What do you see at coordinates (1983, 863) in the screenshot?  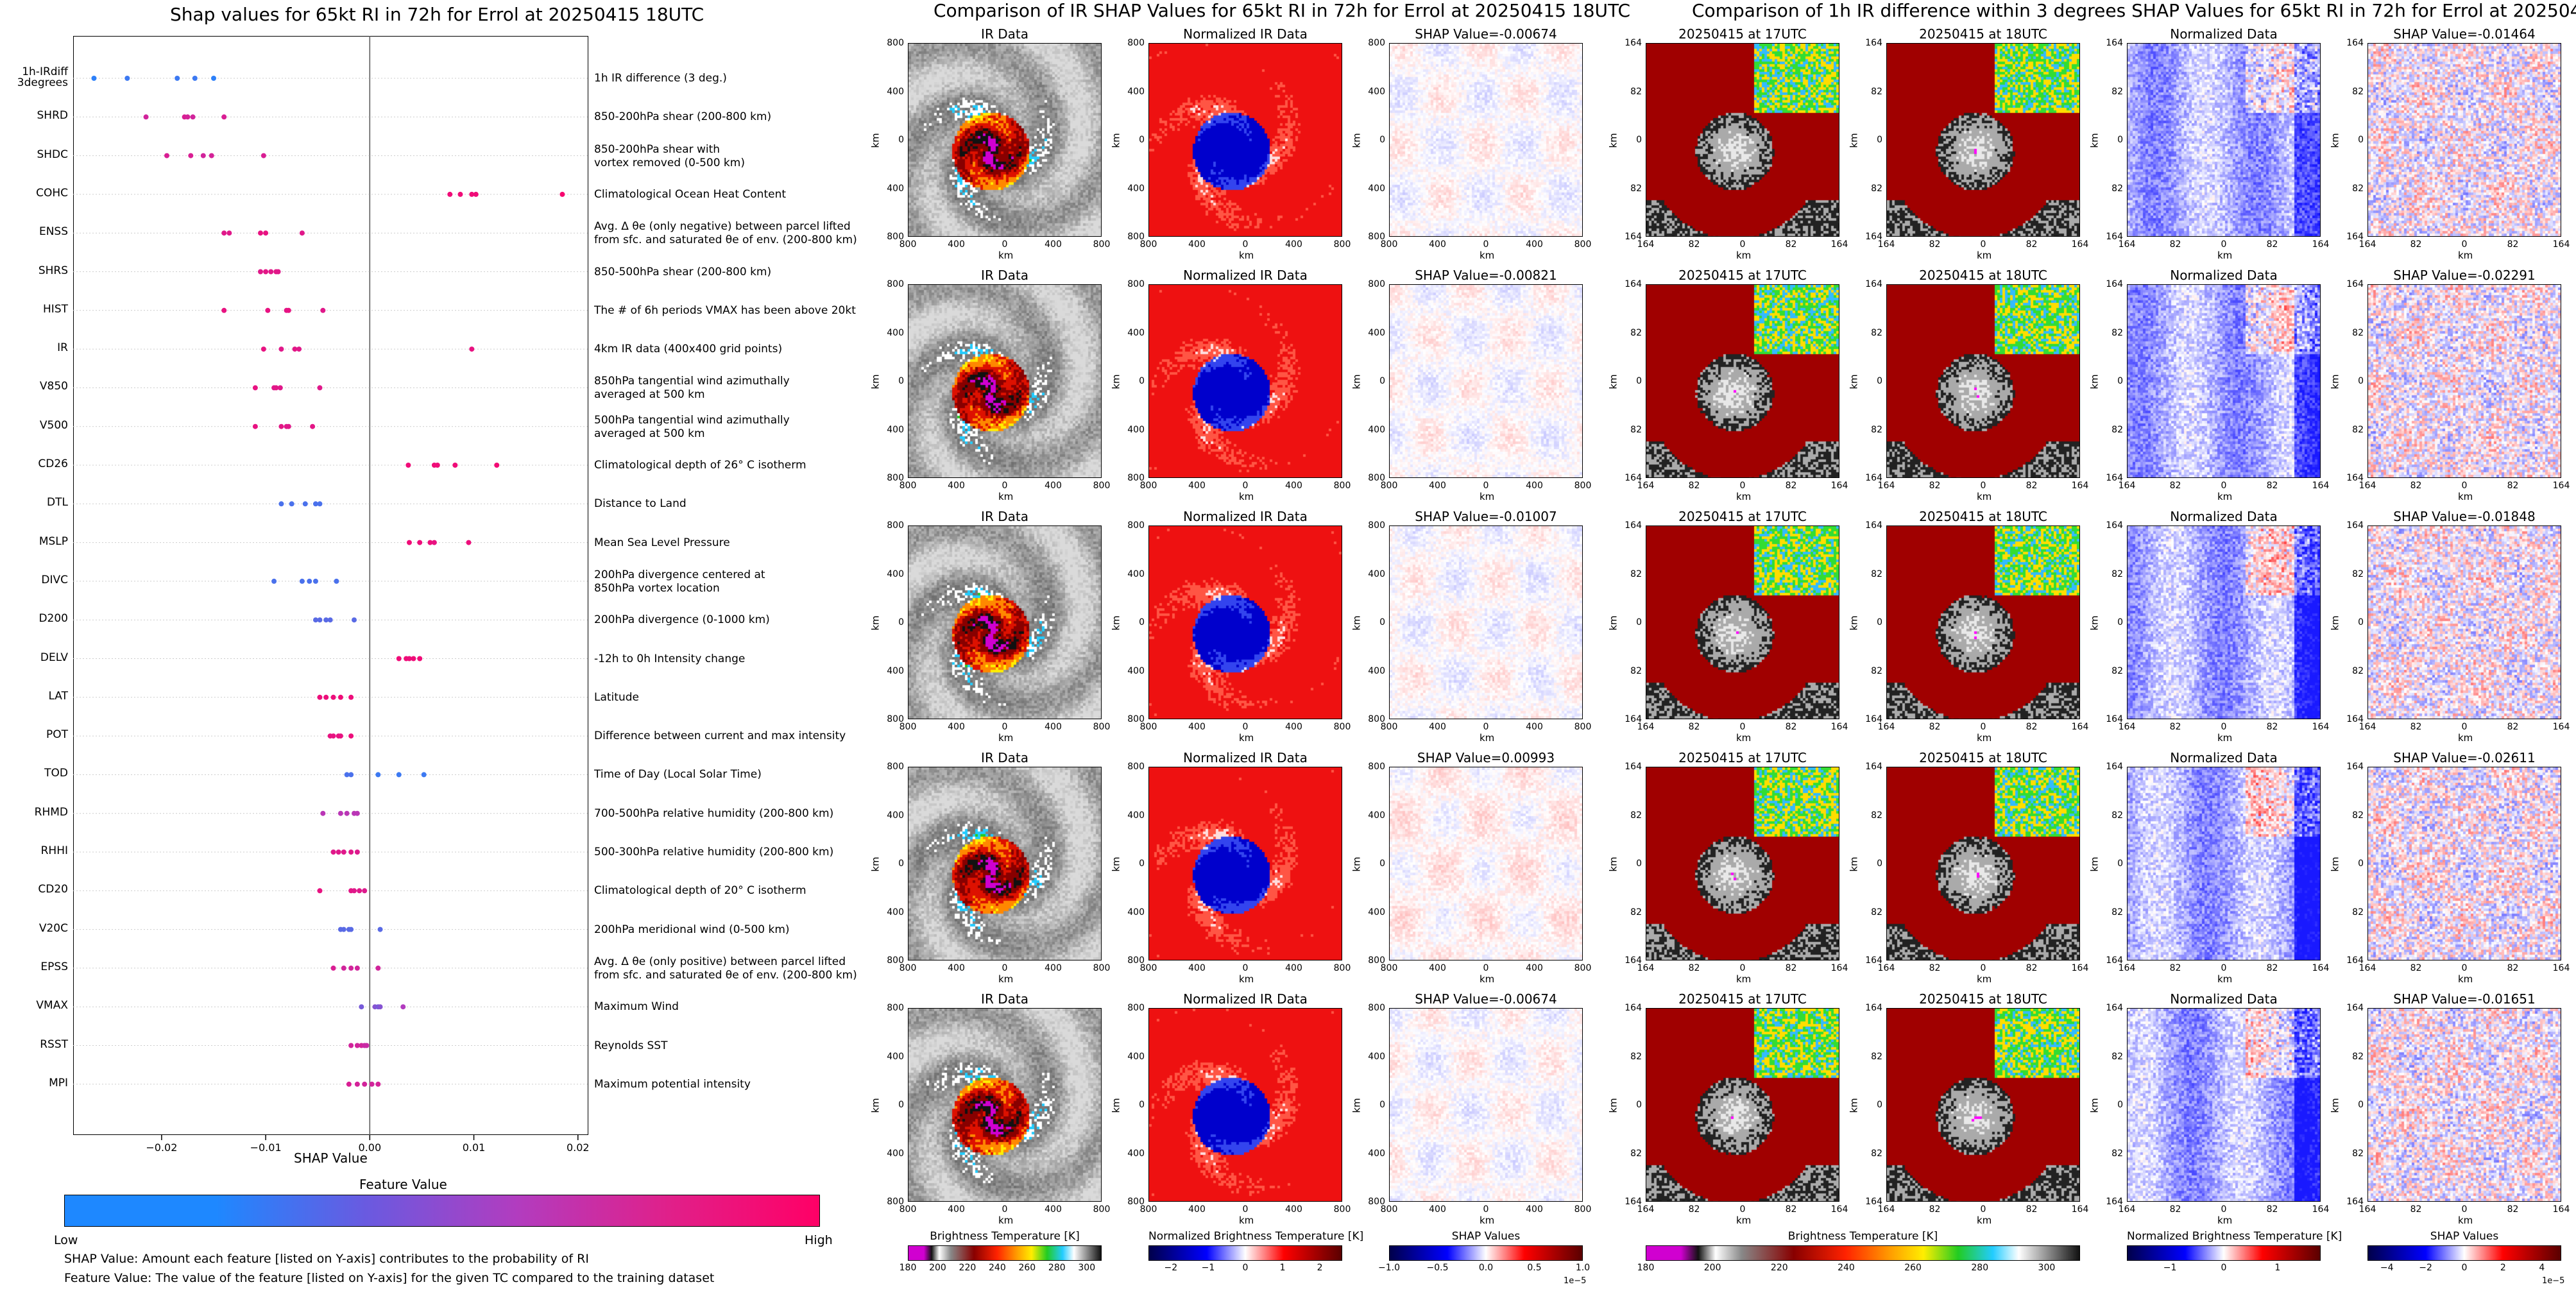 I see `ir-18utc-panel-image` at bounding box center [1983, 863].